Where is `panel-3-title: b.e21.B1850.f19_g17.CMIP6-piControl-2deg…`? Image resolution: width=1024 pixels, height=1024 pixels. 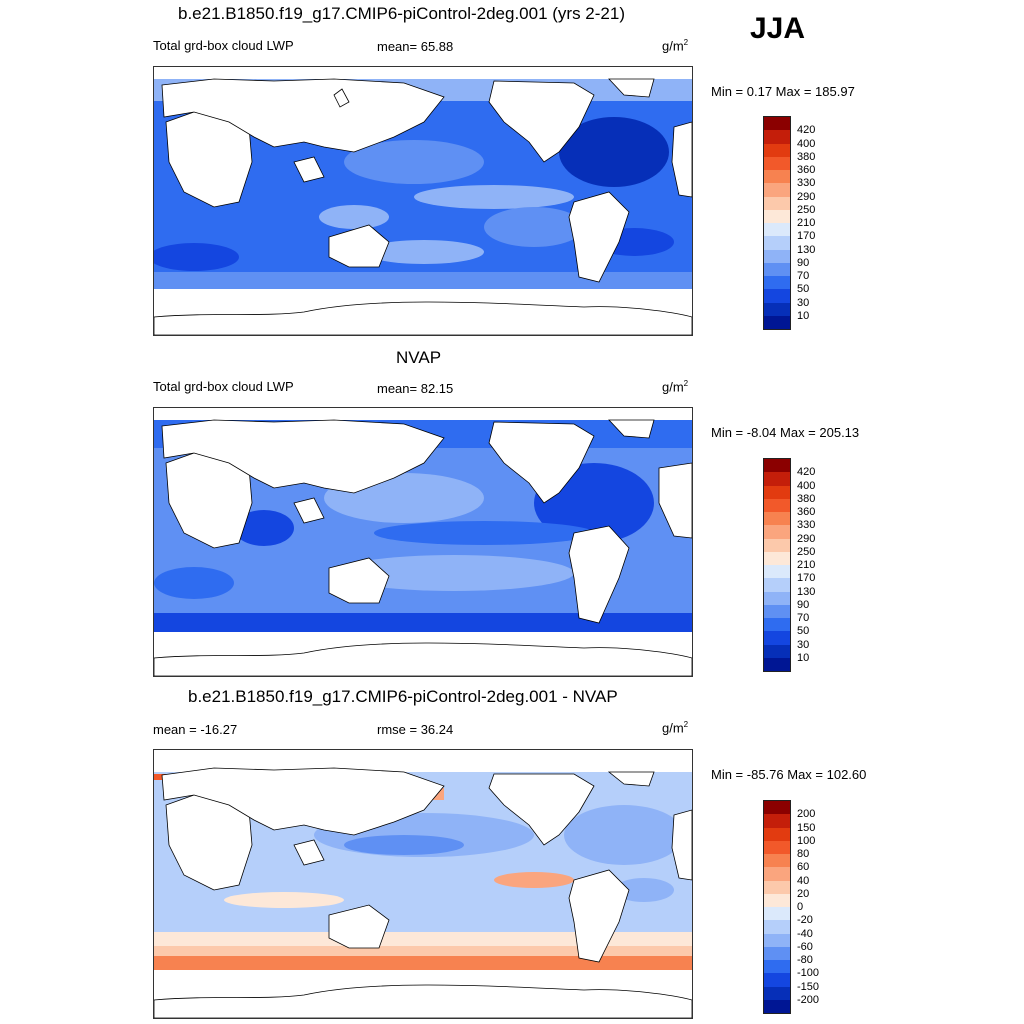 panel-3-title: b.e21.B1850.f19_g17.CMIP6-piControl-2deg… is located at coordinates (403, 696).